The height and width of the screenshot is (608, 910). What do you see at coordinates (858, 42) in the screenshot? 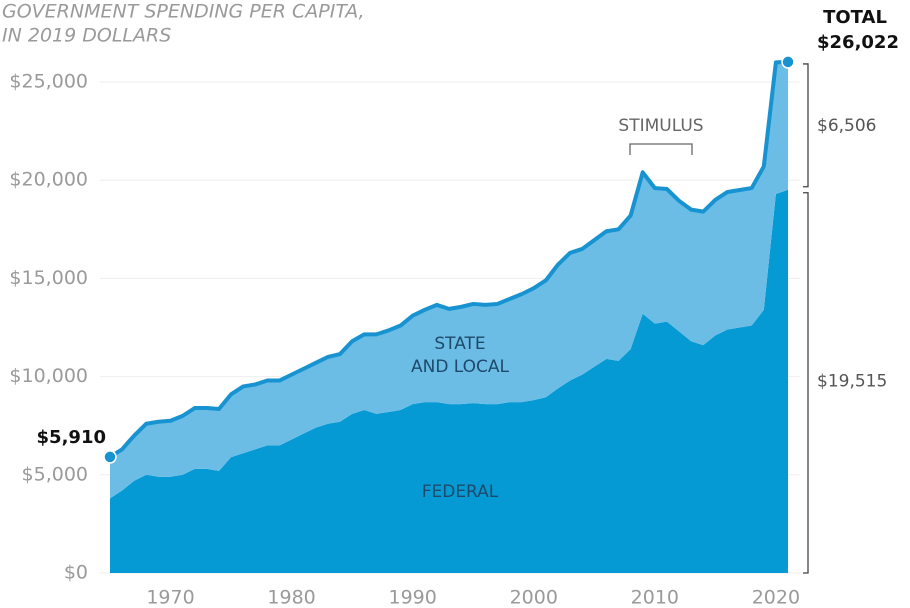
I see `end-label: $26,022` at bounding box center [858, 42].